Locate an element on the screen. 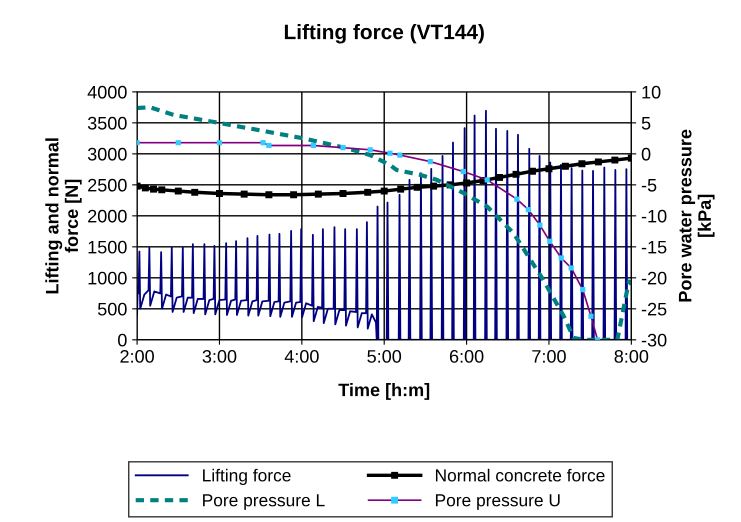 The width and height of the screenshot is (741, 522). chart-title: Lifting force (VT144) is located at coordinates (384, 34).